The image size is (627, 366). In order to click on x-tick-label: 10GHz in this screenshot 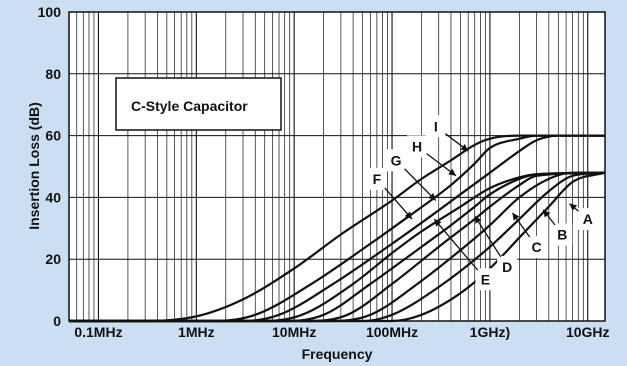, I will do `click(588, 332)`.